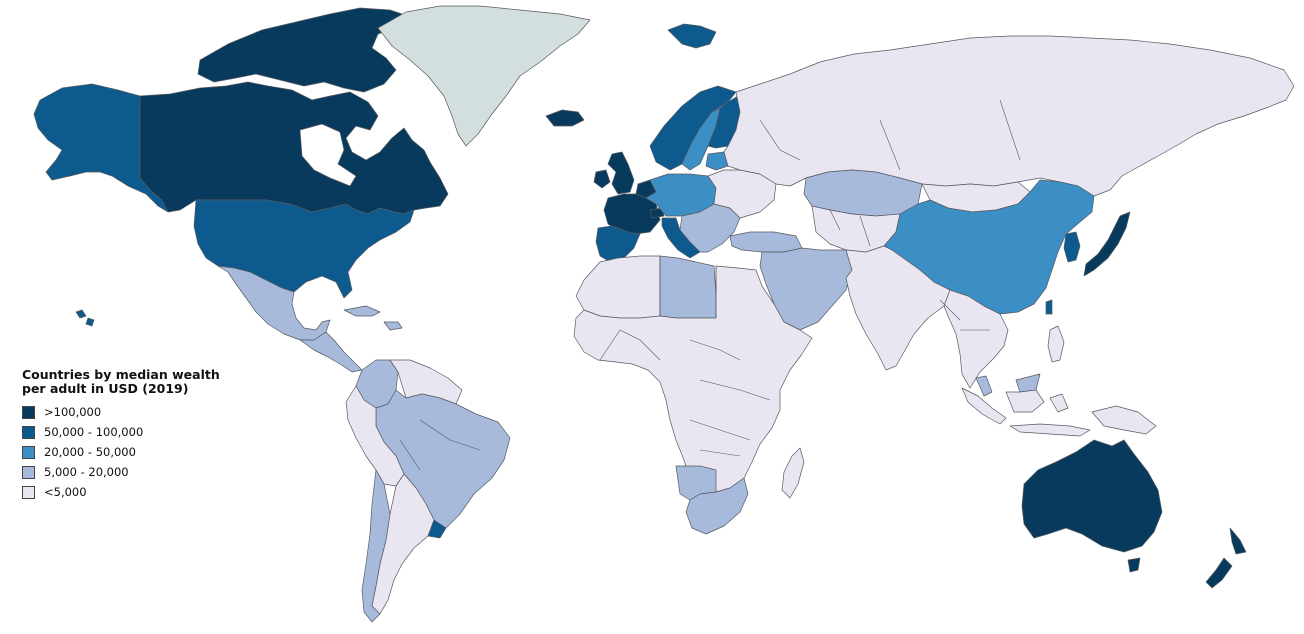 This screenshot has width=1304, height=634. What do you see at coordinates (688, 287) in the screenshot?
I see `libya` at bounding box center [688, 287].